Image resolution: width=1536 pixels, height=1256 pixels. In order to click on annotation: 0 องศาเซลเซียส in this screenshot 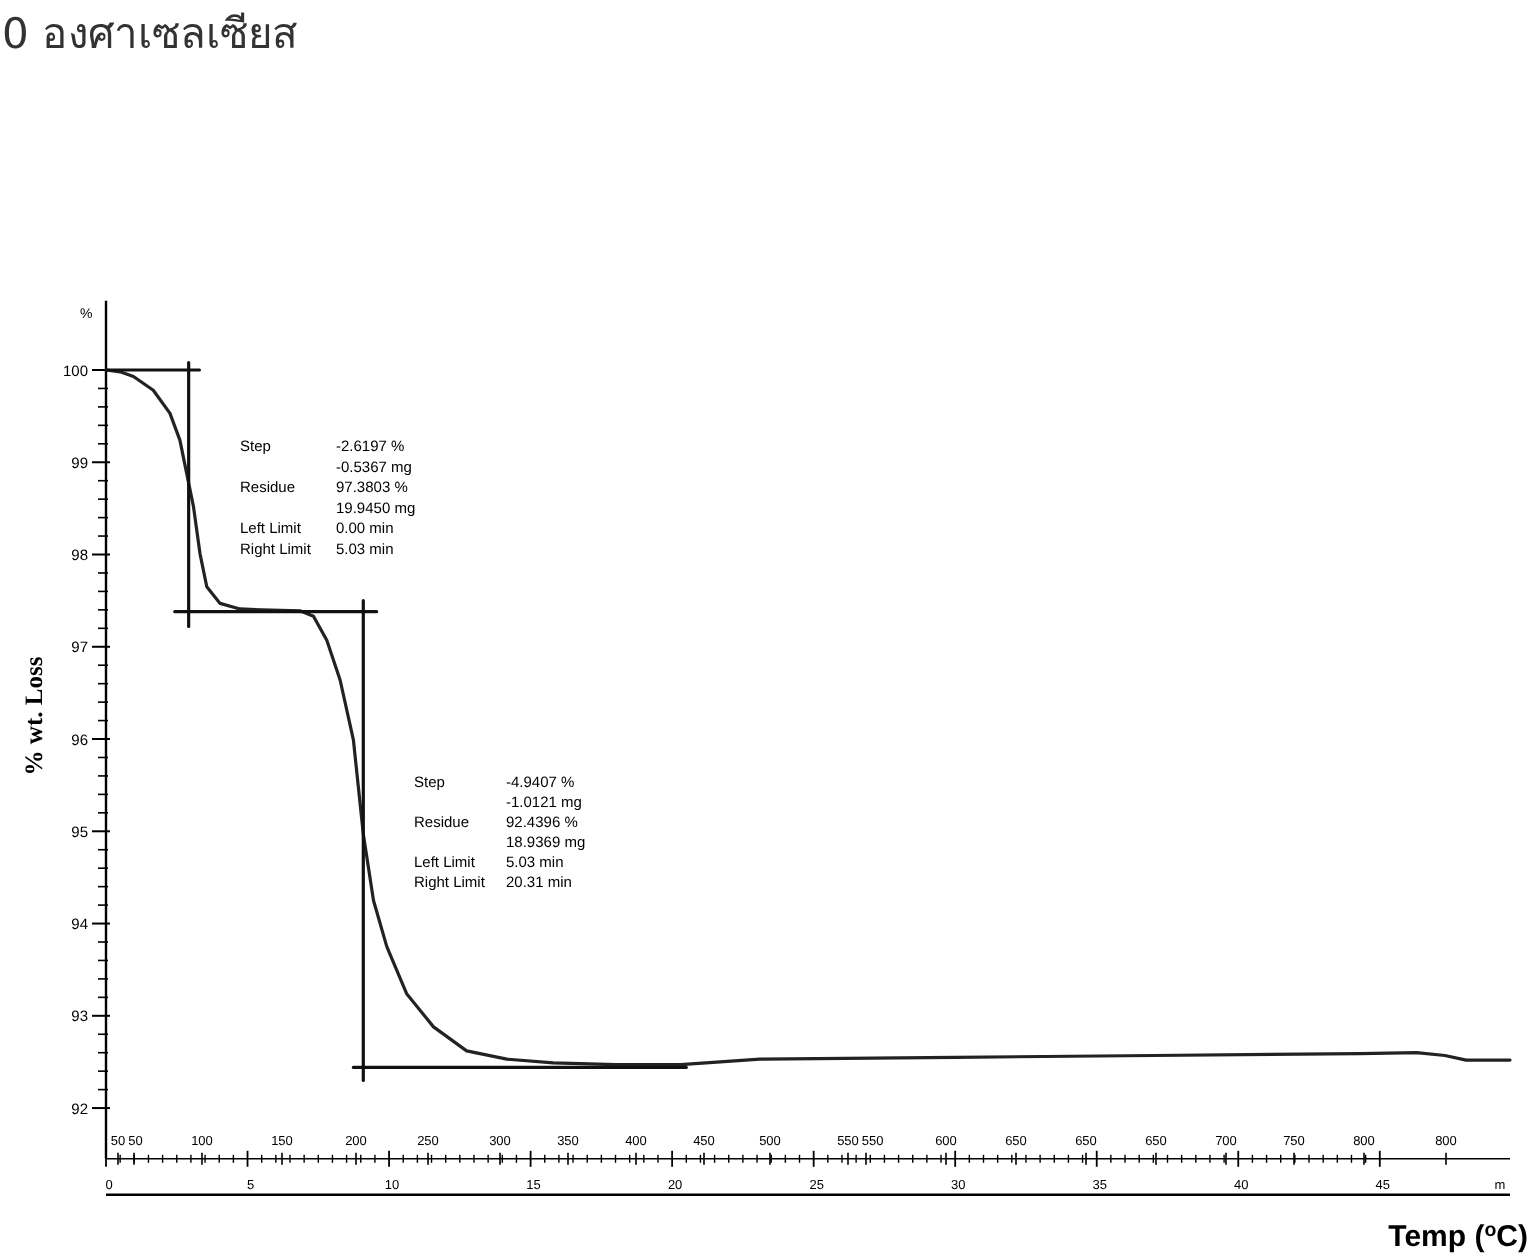, I will do `click(150, 34)`.